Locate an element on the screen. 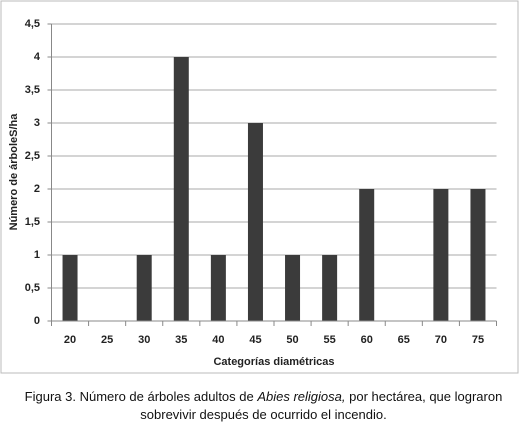 This screenshot has height=426, width=527. x-tick-label: 35 is located at coordinates (181, 340).